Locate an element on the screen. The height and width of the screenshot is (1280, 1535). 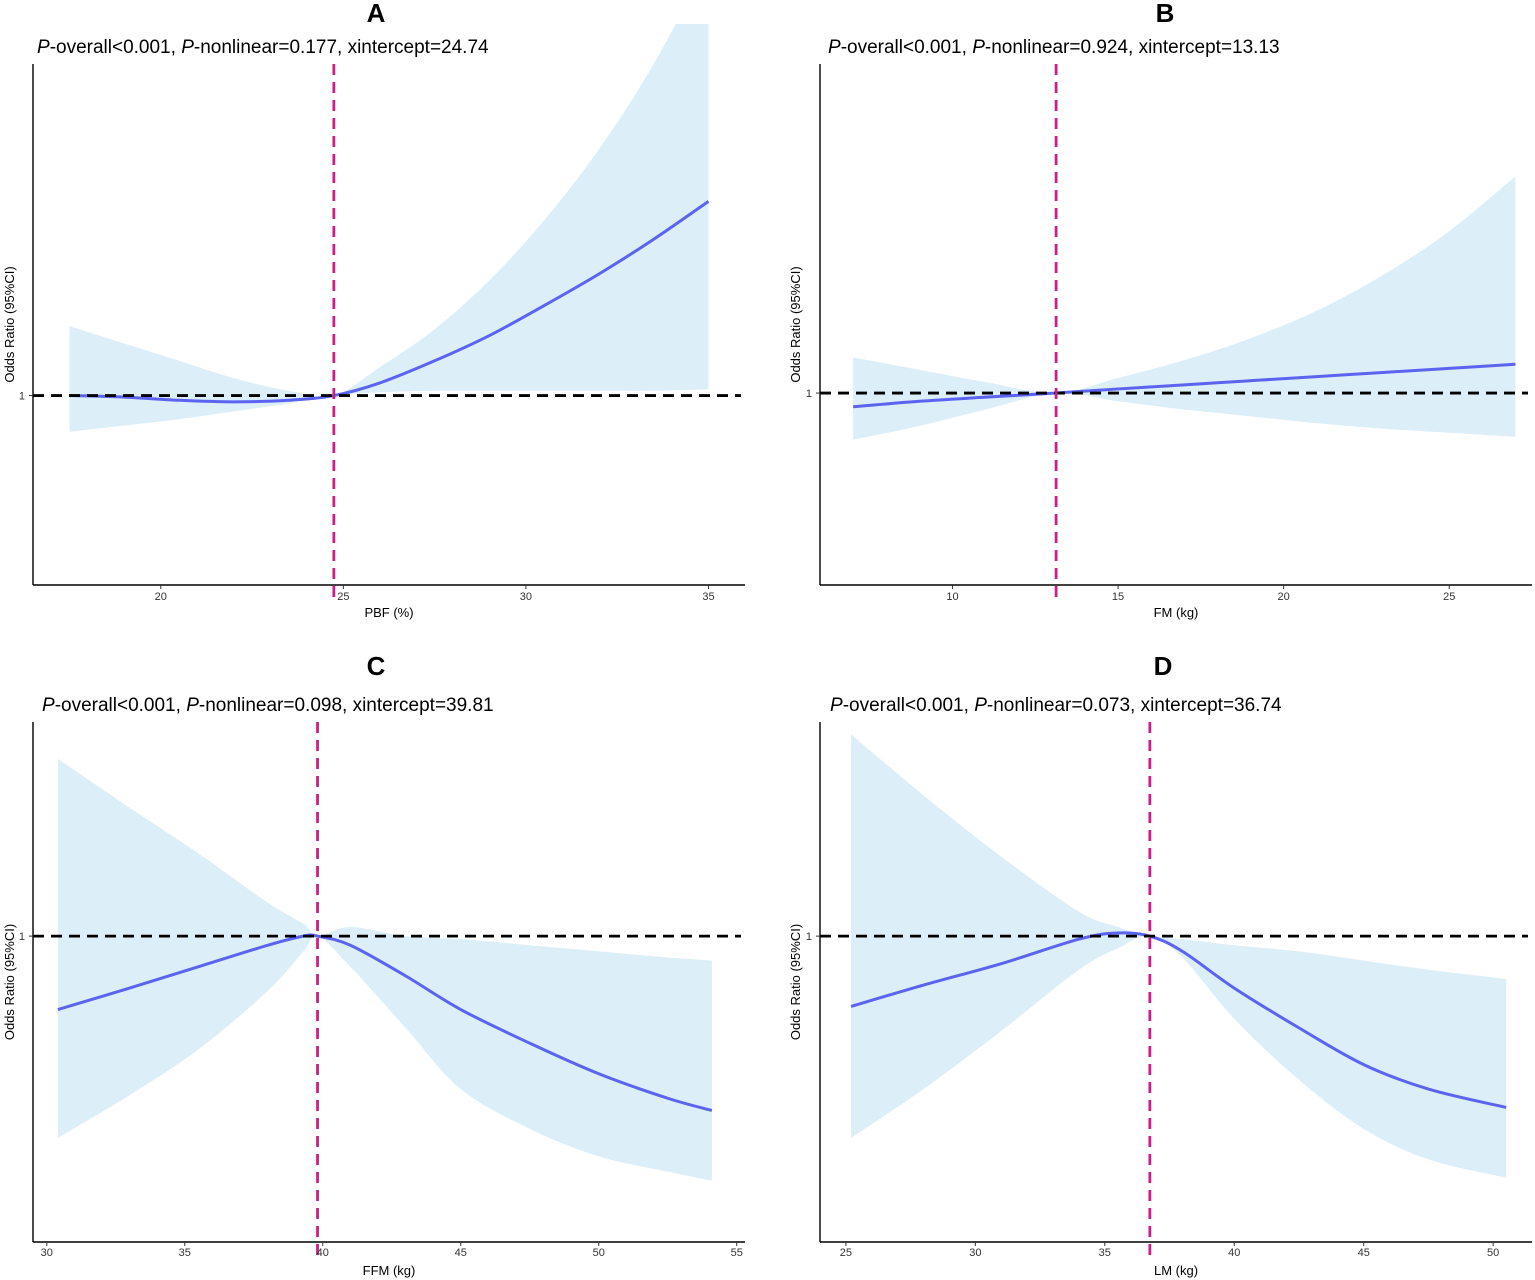
x-tick-label-c: 55 is located at coordinates (737, 1253).